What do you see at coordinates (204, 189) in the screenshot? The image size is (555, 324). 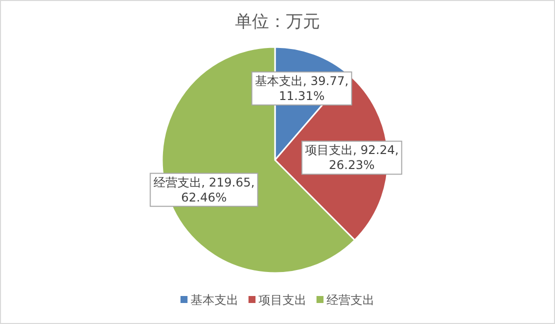 I see `data-label: 经营支出, 219.65, 62.46%` at bounding box center [204, 189].